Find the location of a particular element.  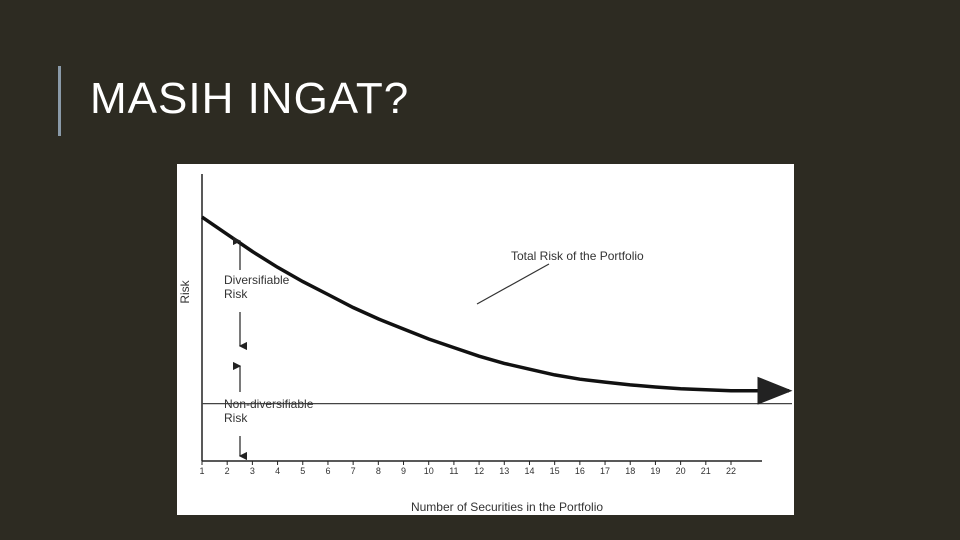

diversifiable-label-line2: Risk is located at coordinates (236, 294).